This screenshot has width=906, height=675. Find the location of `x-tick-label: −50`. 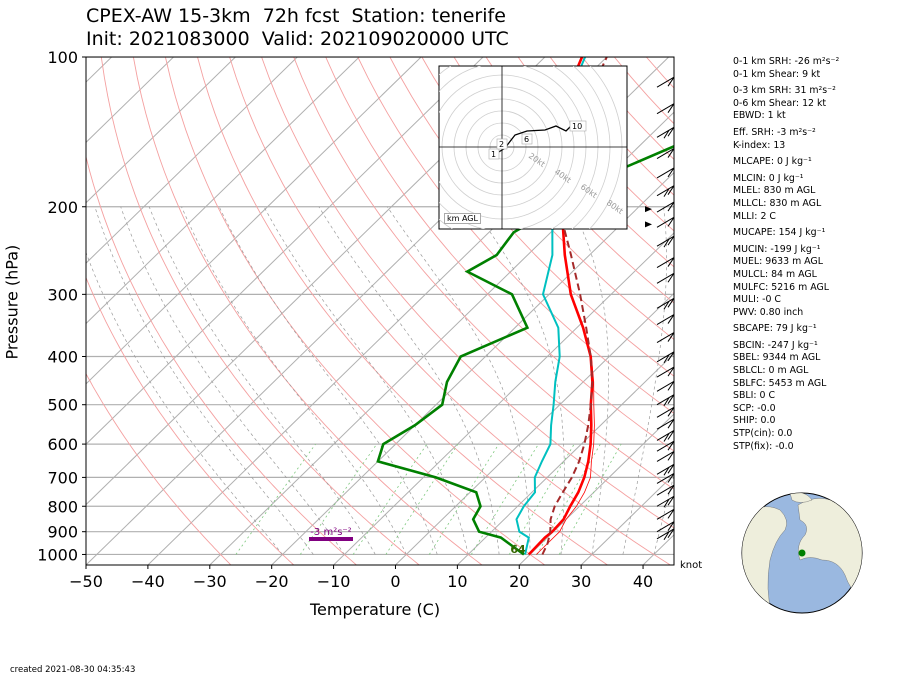

x-tick-label: −50 is located at coordinates (86, 581).